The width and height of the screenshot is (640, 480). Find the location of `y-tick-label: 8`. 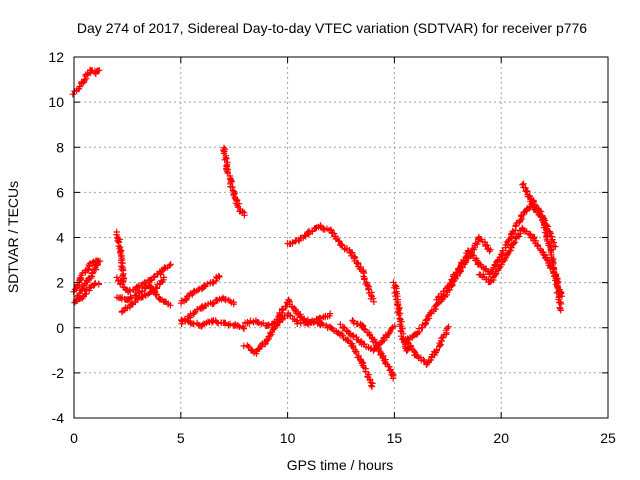

y-tick-label: 8 is located at coordinates (60, 147).